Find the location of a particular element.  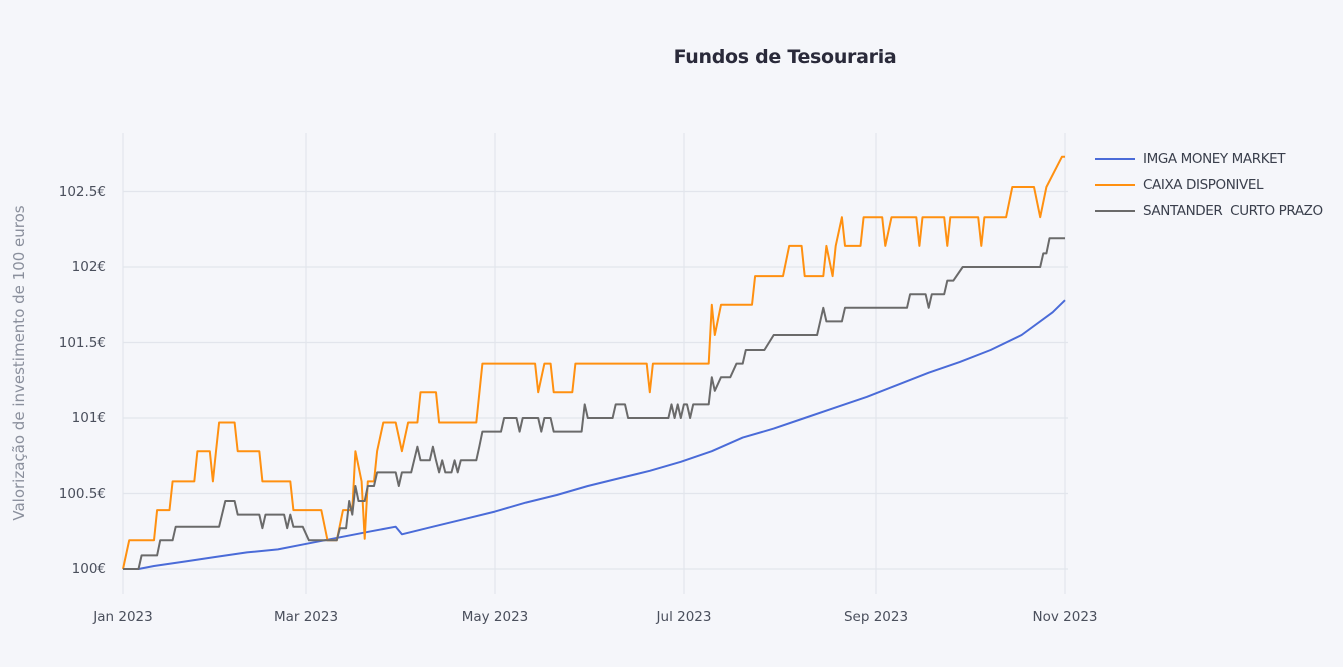

x-tick-label: May 2023 is located at coordinates (495, 617).